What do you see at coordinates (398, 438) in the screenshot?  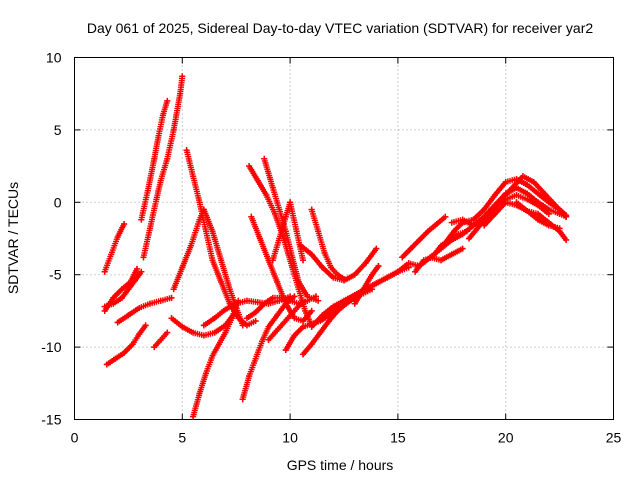 I see `x-tick-label: 15` at bounding box center [398, 438].